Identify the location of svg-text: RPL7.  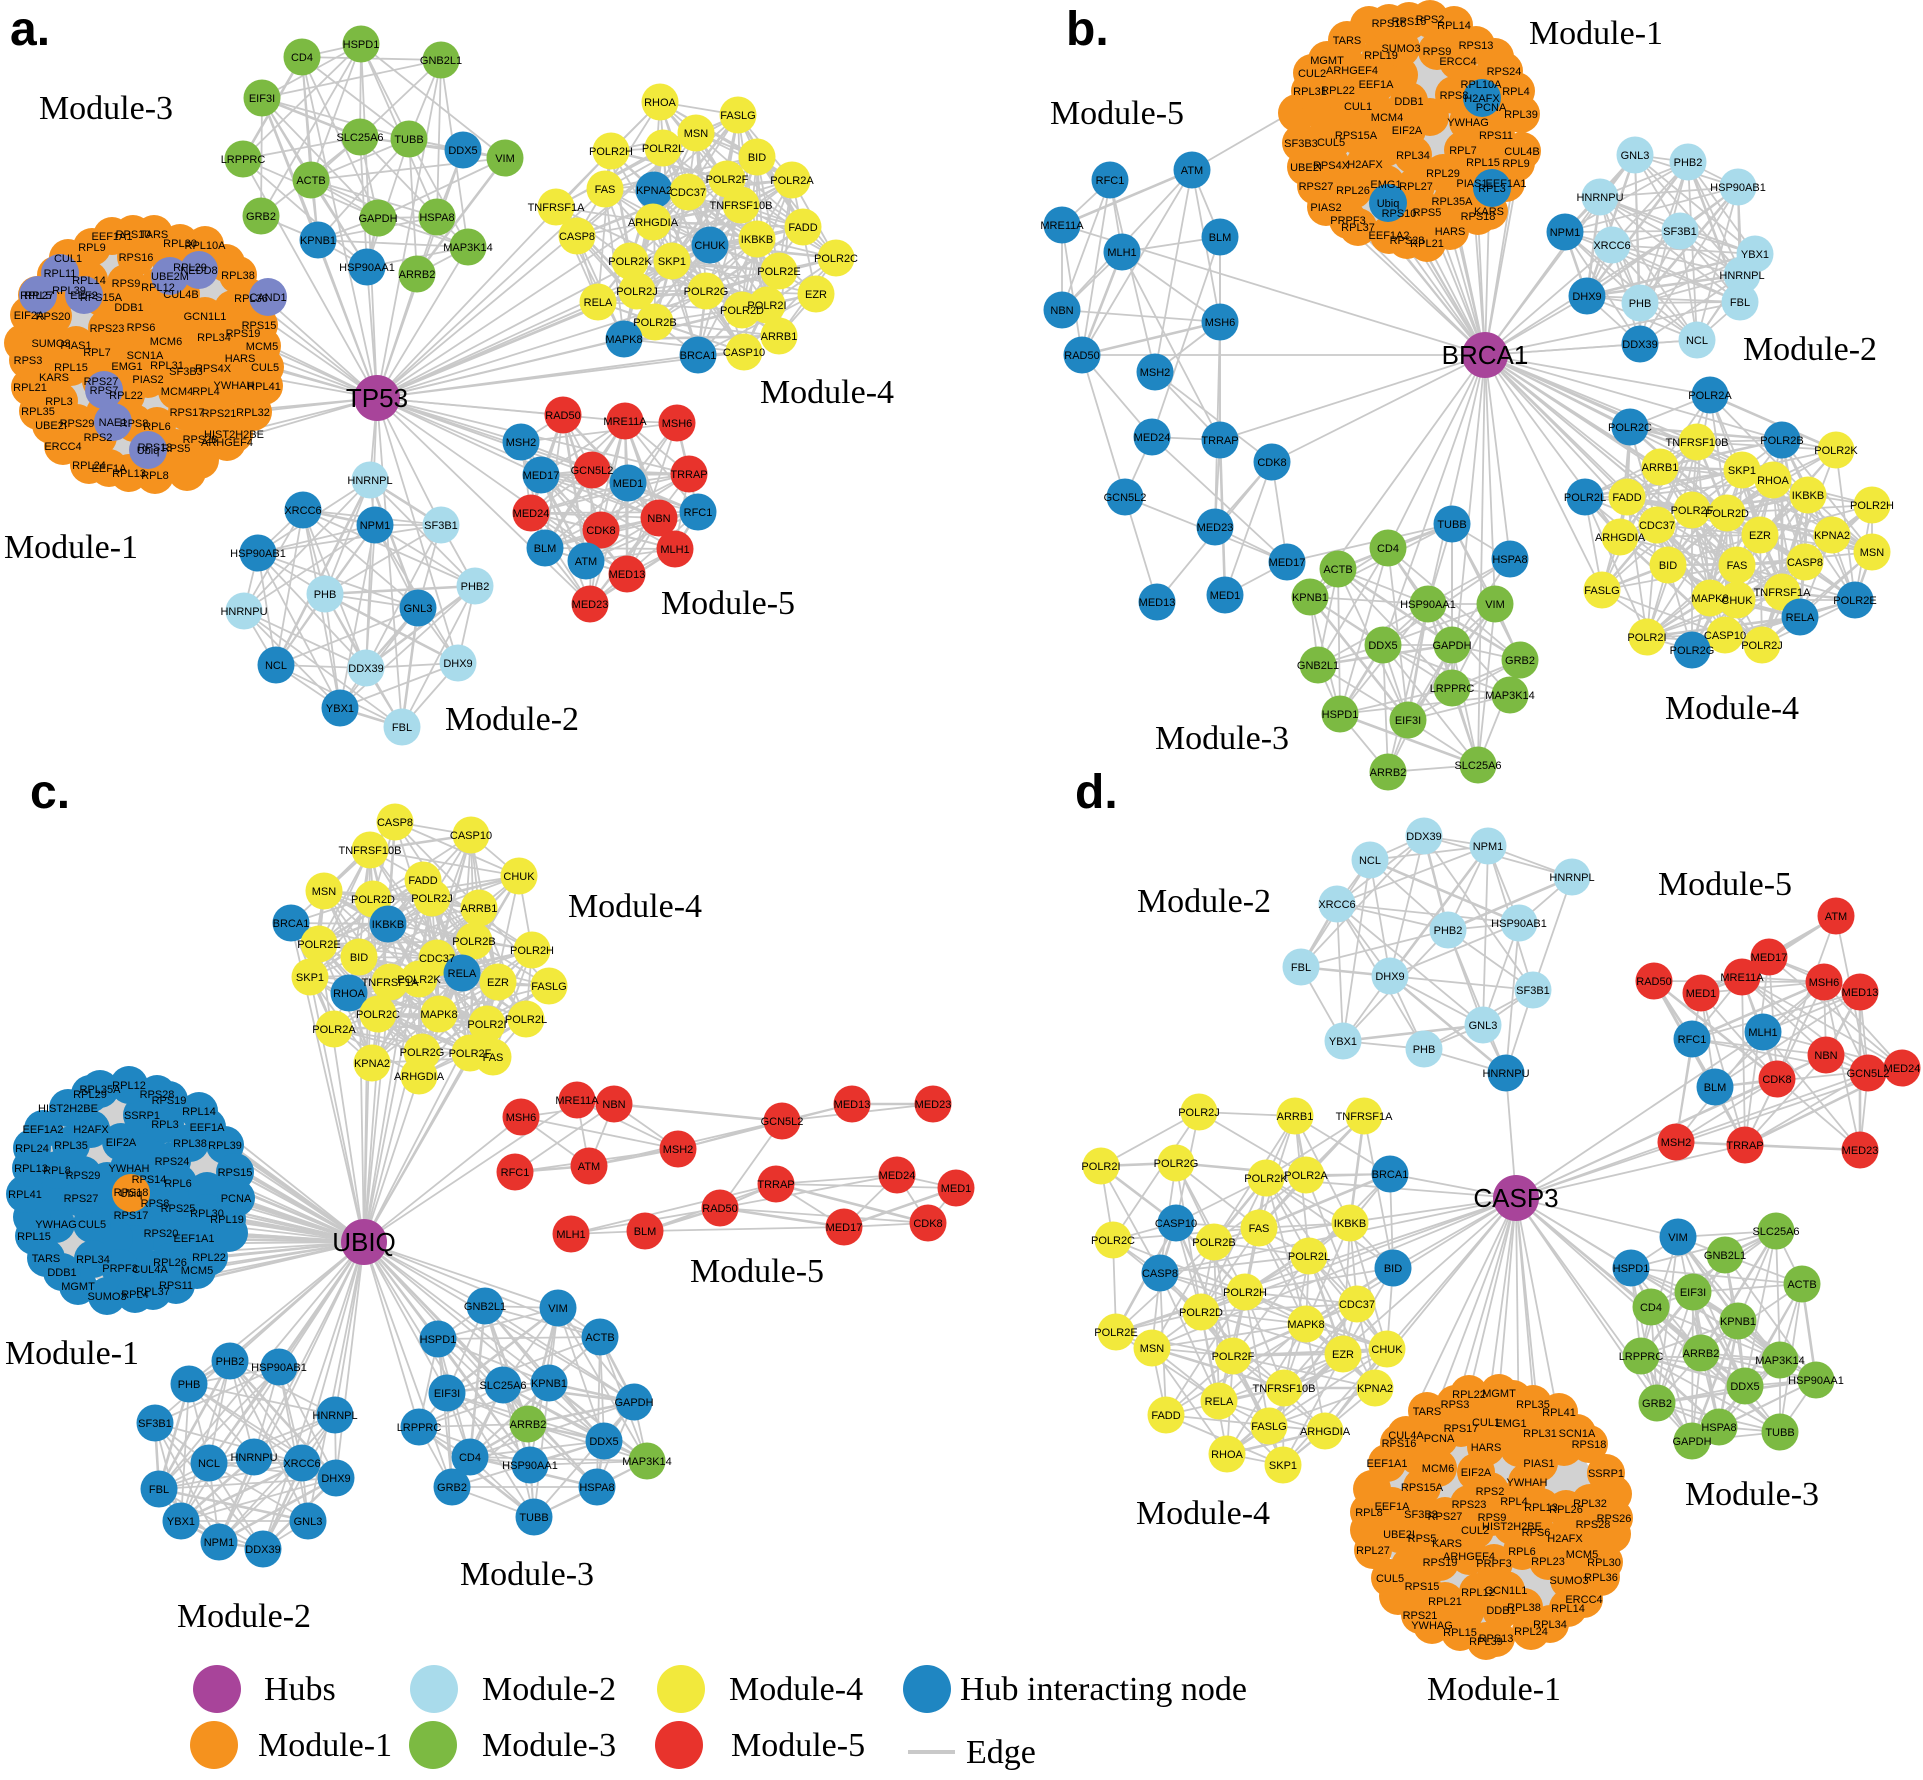
(97, 353).